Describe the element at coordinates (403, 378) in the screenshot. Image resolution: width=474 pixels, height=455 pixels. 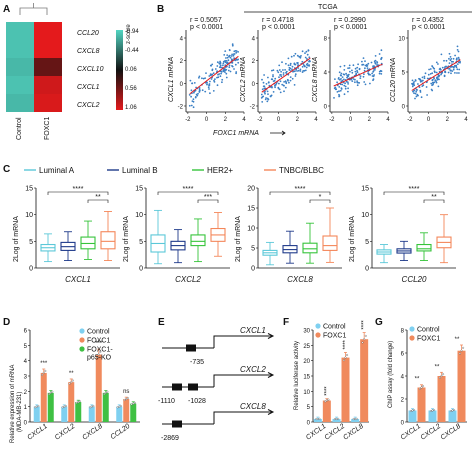
I see `bar-y-tick-label: 4` at that location.